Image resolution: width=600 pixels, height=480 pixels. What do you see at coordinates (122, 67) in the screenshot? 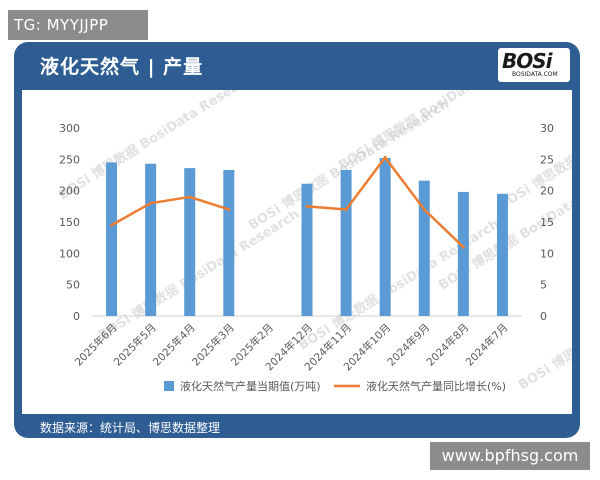
I see `chart-title: 液化天然气 | 产量` at bounding box center [122, 67].